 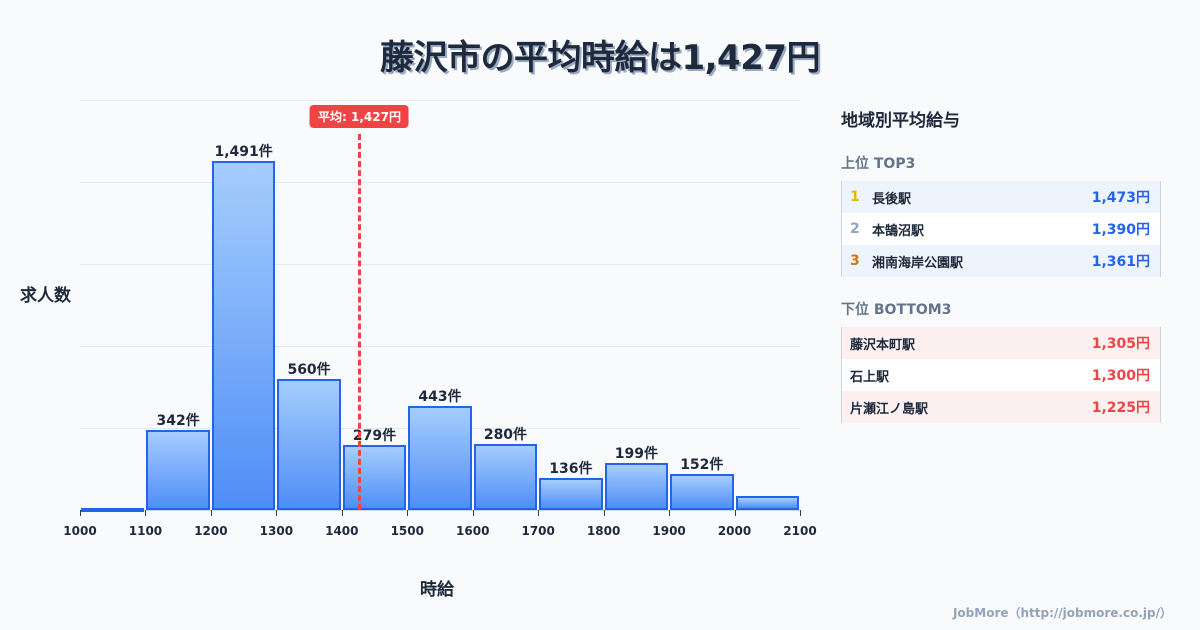 I want to click on bar-value-label: 342件, so click(x=178, y=421).